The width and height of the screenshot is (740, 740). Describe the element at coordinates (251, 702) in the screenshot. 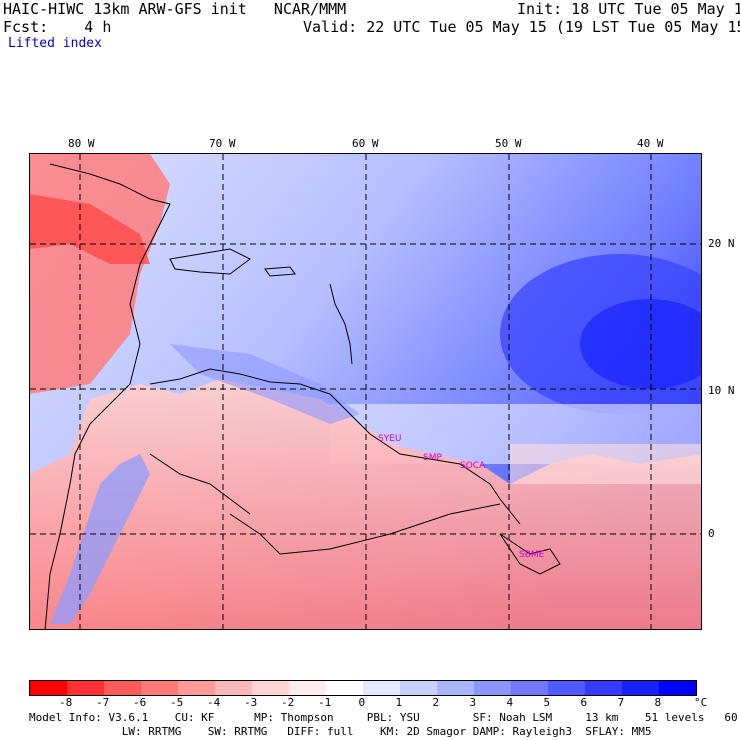

I see `colorbar-tick-label: -3` at that location.